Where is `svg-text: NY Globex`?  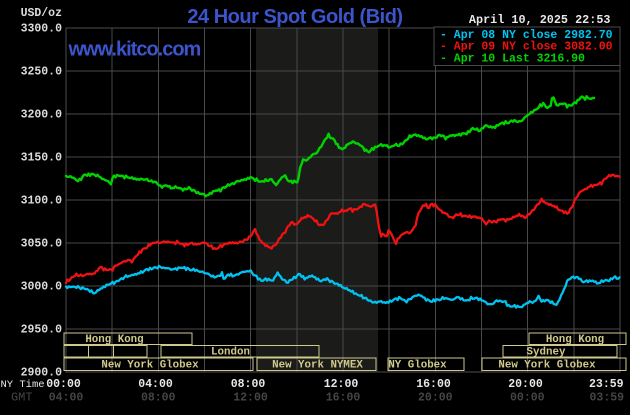 svg-text: NY Globex is located at coordinates (417, 366).